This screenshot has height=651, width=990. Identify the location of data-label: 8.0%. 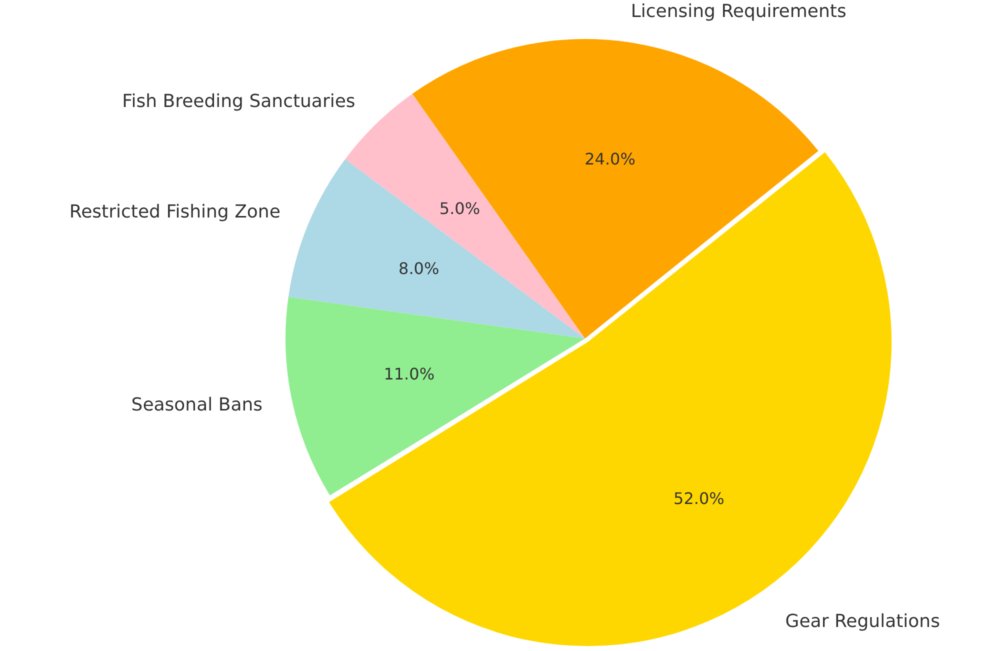
(419, 268).